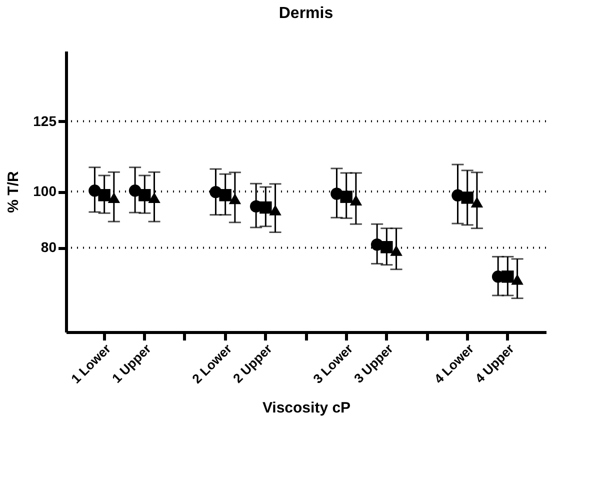 The width and height of the screenshot is (616, 477). What do you see at coordinates (306, 407) in the screenshot?
I see `x-axis-title: Viscosity cP` at bounding box center [306, 407].